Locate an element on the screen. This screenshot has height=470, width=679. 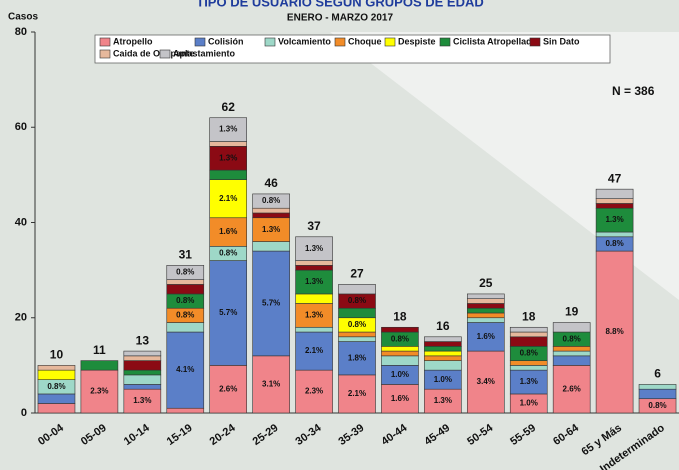
total-label: 47 is located at coordinates (615, 178).